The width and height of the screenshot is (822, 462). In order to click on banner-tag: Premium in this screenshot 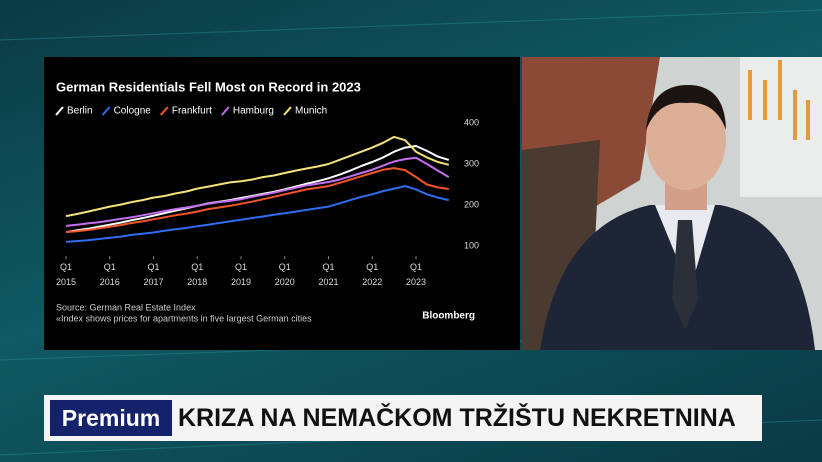, I will do `click(111, 418)`.